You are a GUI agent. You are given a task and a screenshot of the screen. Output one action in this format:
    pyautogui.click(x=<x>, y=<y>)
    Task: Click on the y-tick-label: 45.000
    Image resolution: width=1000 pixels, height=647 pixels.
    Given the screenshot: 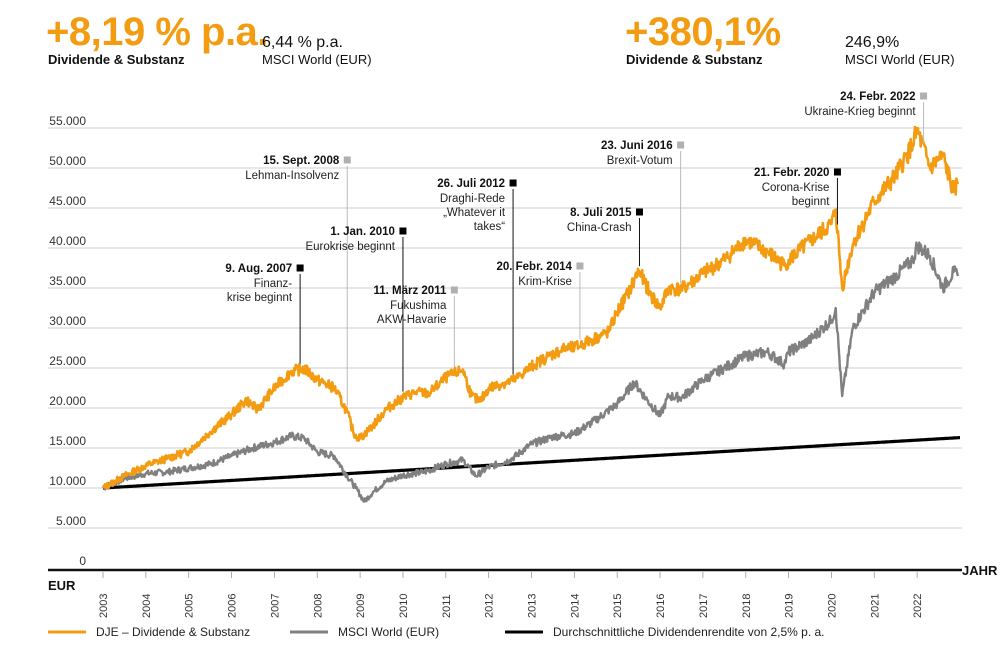 What is the action you would take?
    pyautogui.click(x=67, y=201)
    